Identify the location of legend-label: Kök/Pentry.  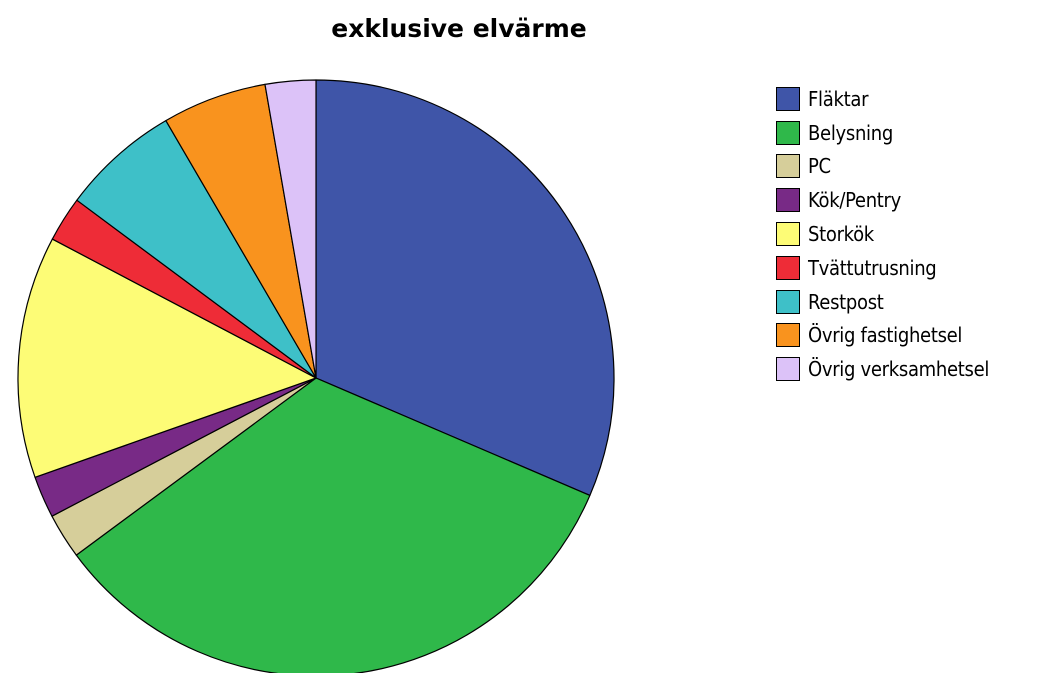
(854, 200).